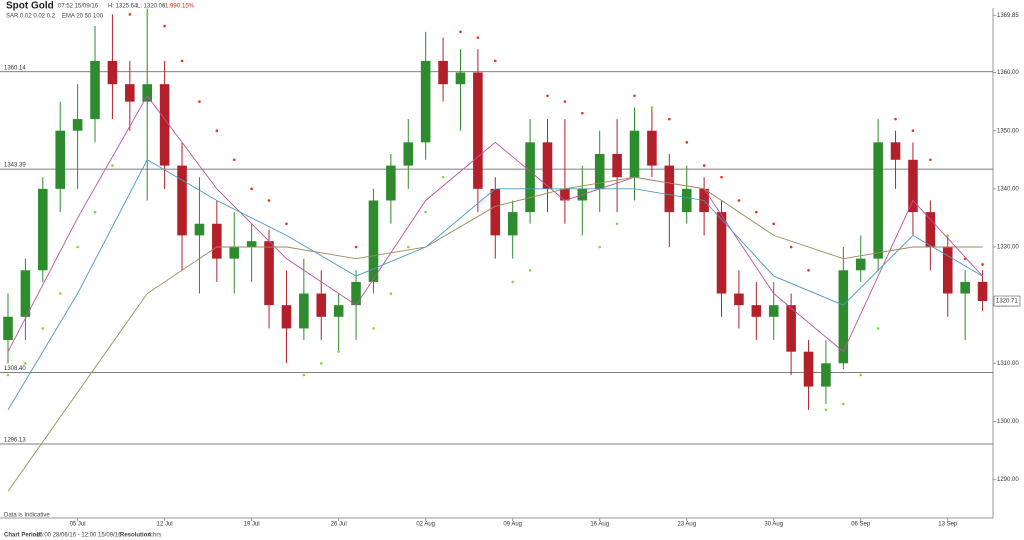  I want to click on y-tick-label: 1300.00, so click(1008, 422).